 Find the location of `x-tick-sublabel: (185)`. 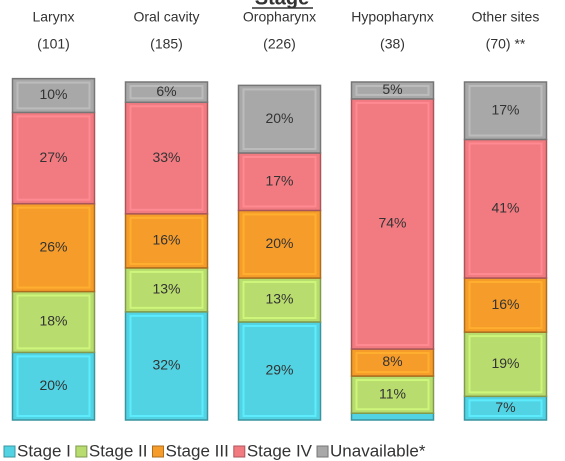

x-tick-sublabel: (185) is located at coordinates (166, 44).